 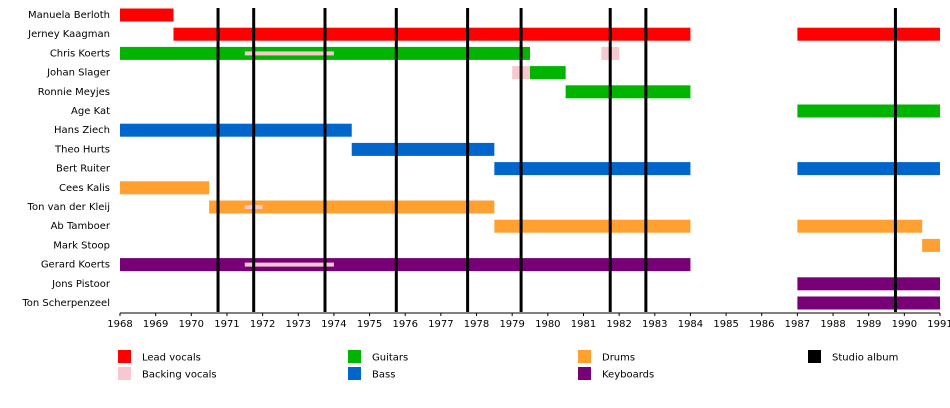 I want to click on member-label: Jerney Kaagman, so click(x=68, y=34).